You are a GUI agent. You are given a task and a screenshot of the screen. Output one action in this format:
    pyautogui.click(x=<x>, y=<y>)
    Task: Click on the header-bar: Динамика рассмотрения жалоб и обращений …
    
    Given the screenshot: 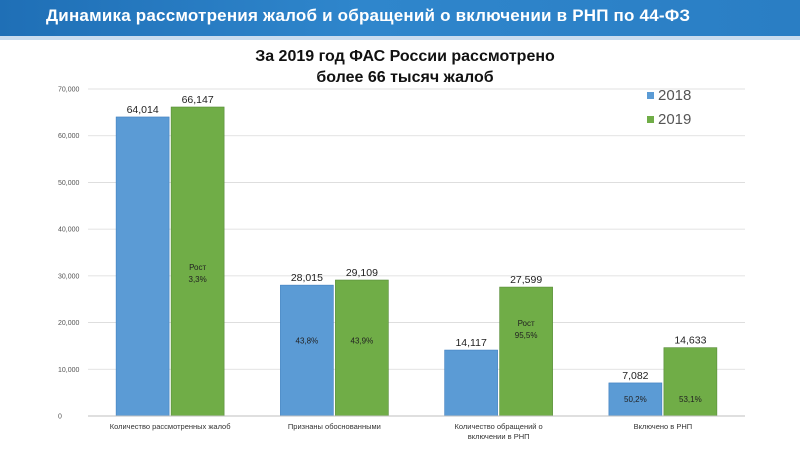 What is the action you would take?
    pyautogui.click(x=400, y=18)
    